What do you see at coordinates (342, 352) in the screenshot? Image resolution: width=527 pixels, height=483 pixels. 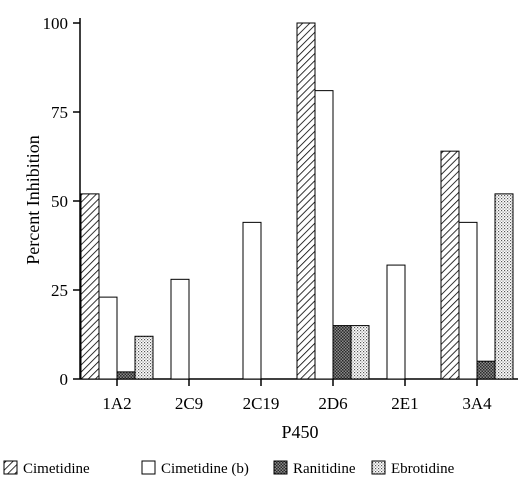 I see `bar-ranitidine-2d6` at bounding box center [342, 352].